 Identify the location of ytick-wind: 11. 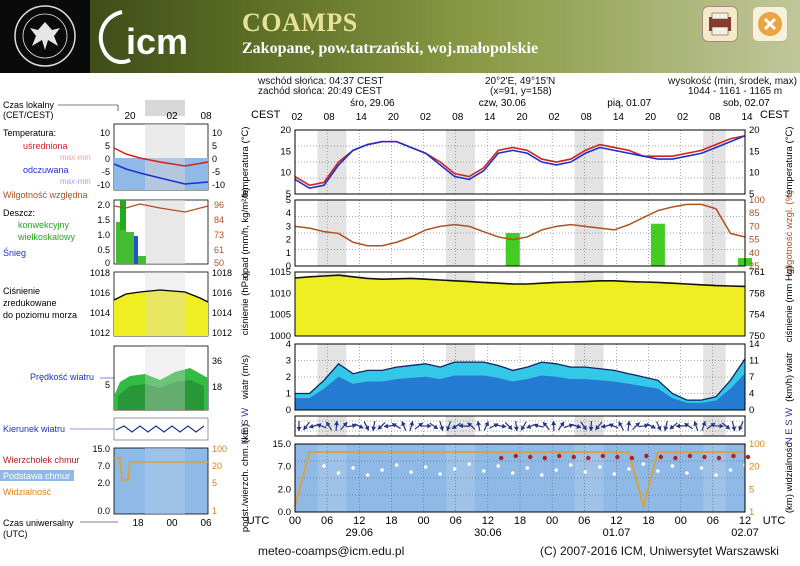
(754, 361).